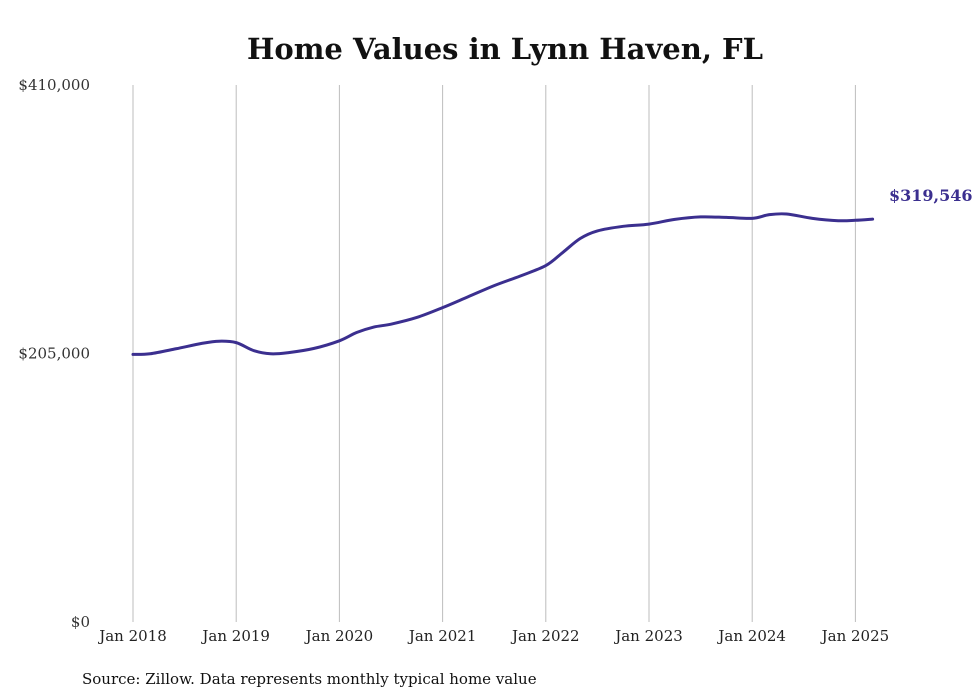 The width and height of the screenshot is (980, 699). I want to click on x-tick-label: Jan 2022, so click(545, 636).